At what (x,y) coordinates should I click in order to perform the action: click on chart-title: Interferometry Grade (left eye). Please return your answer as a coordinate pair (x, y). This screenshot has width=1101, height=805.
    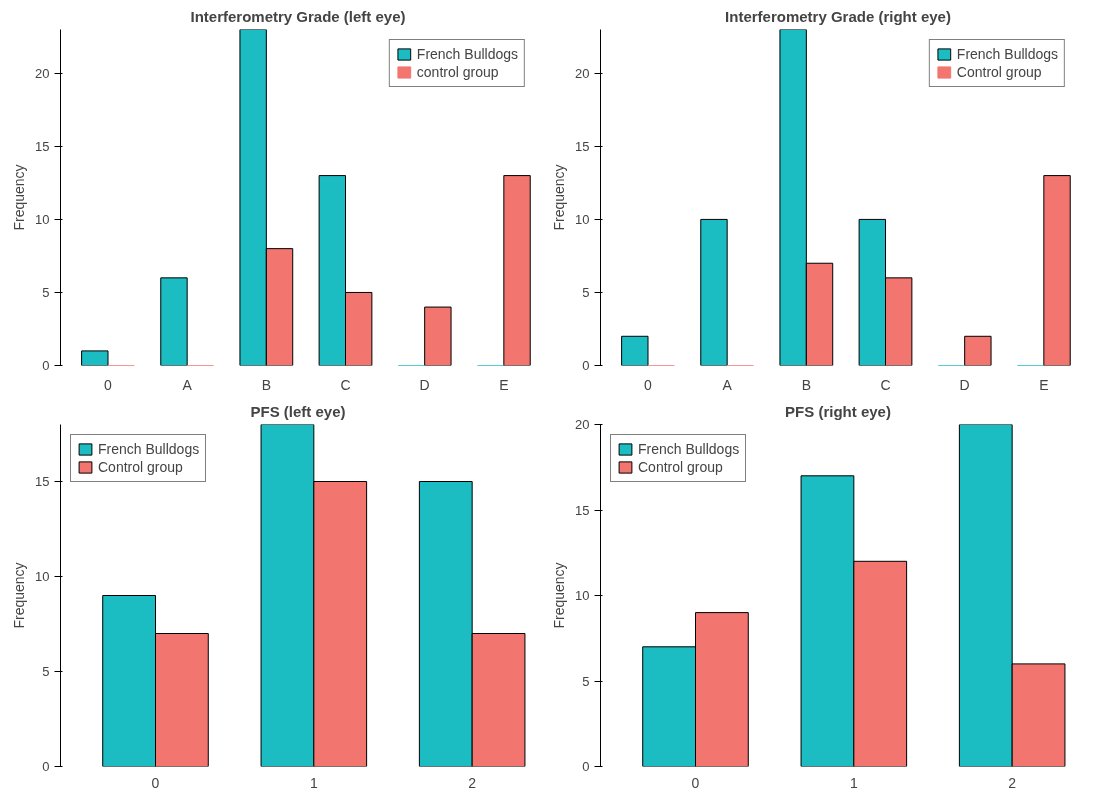
    Looking at the image, I should click on (298, 16).